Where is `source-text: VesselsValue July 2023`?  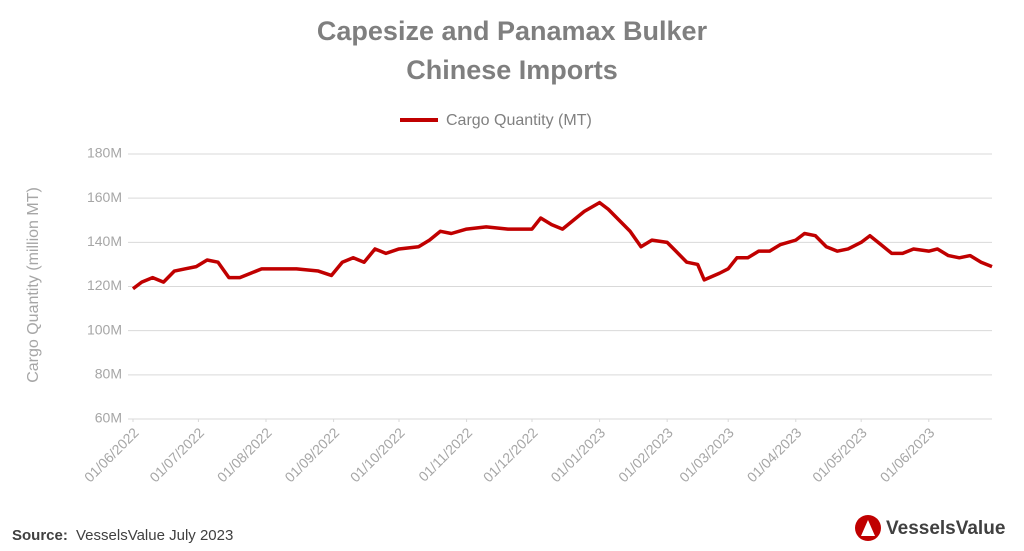 source-text: VesselsValue July 2023 is located at coordinates (154, 535).